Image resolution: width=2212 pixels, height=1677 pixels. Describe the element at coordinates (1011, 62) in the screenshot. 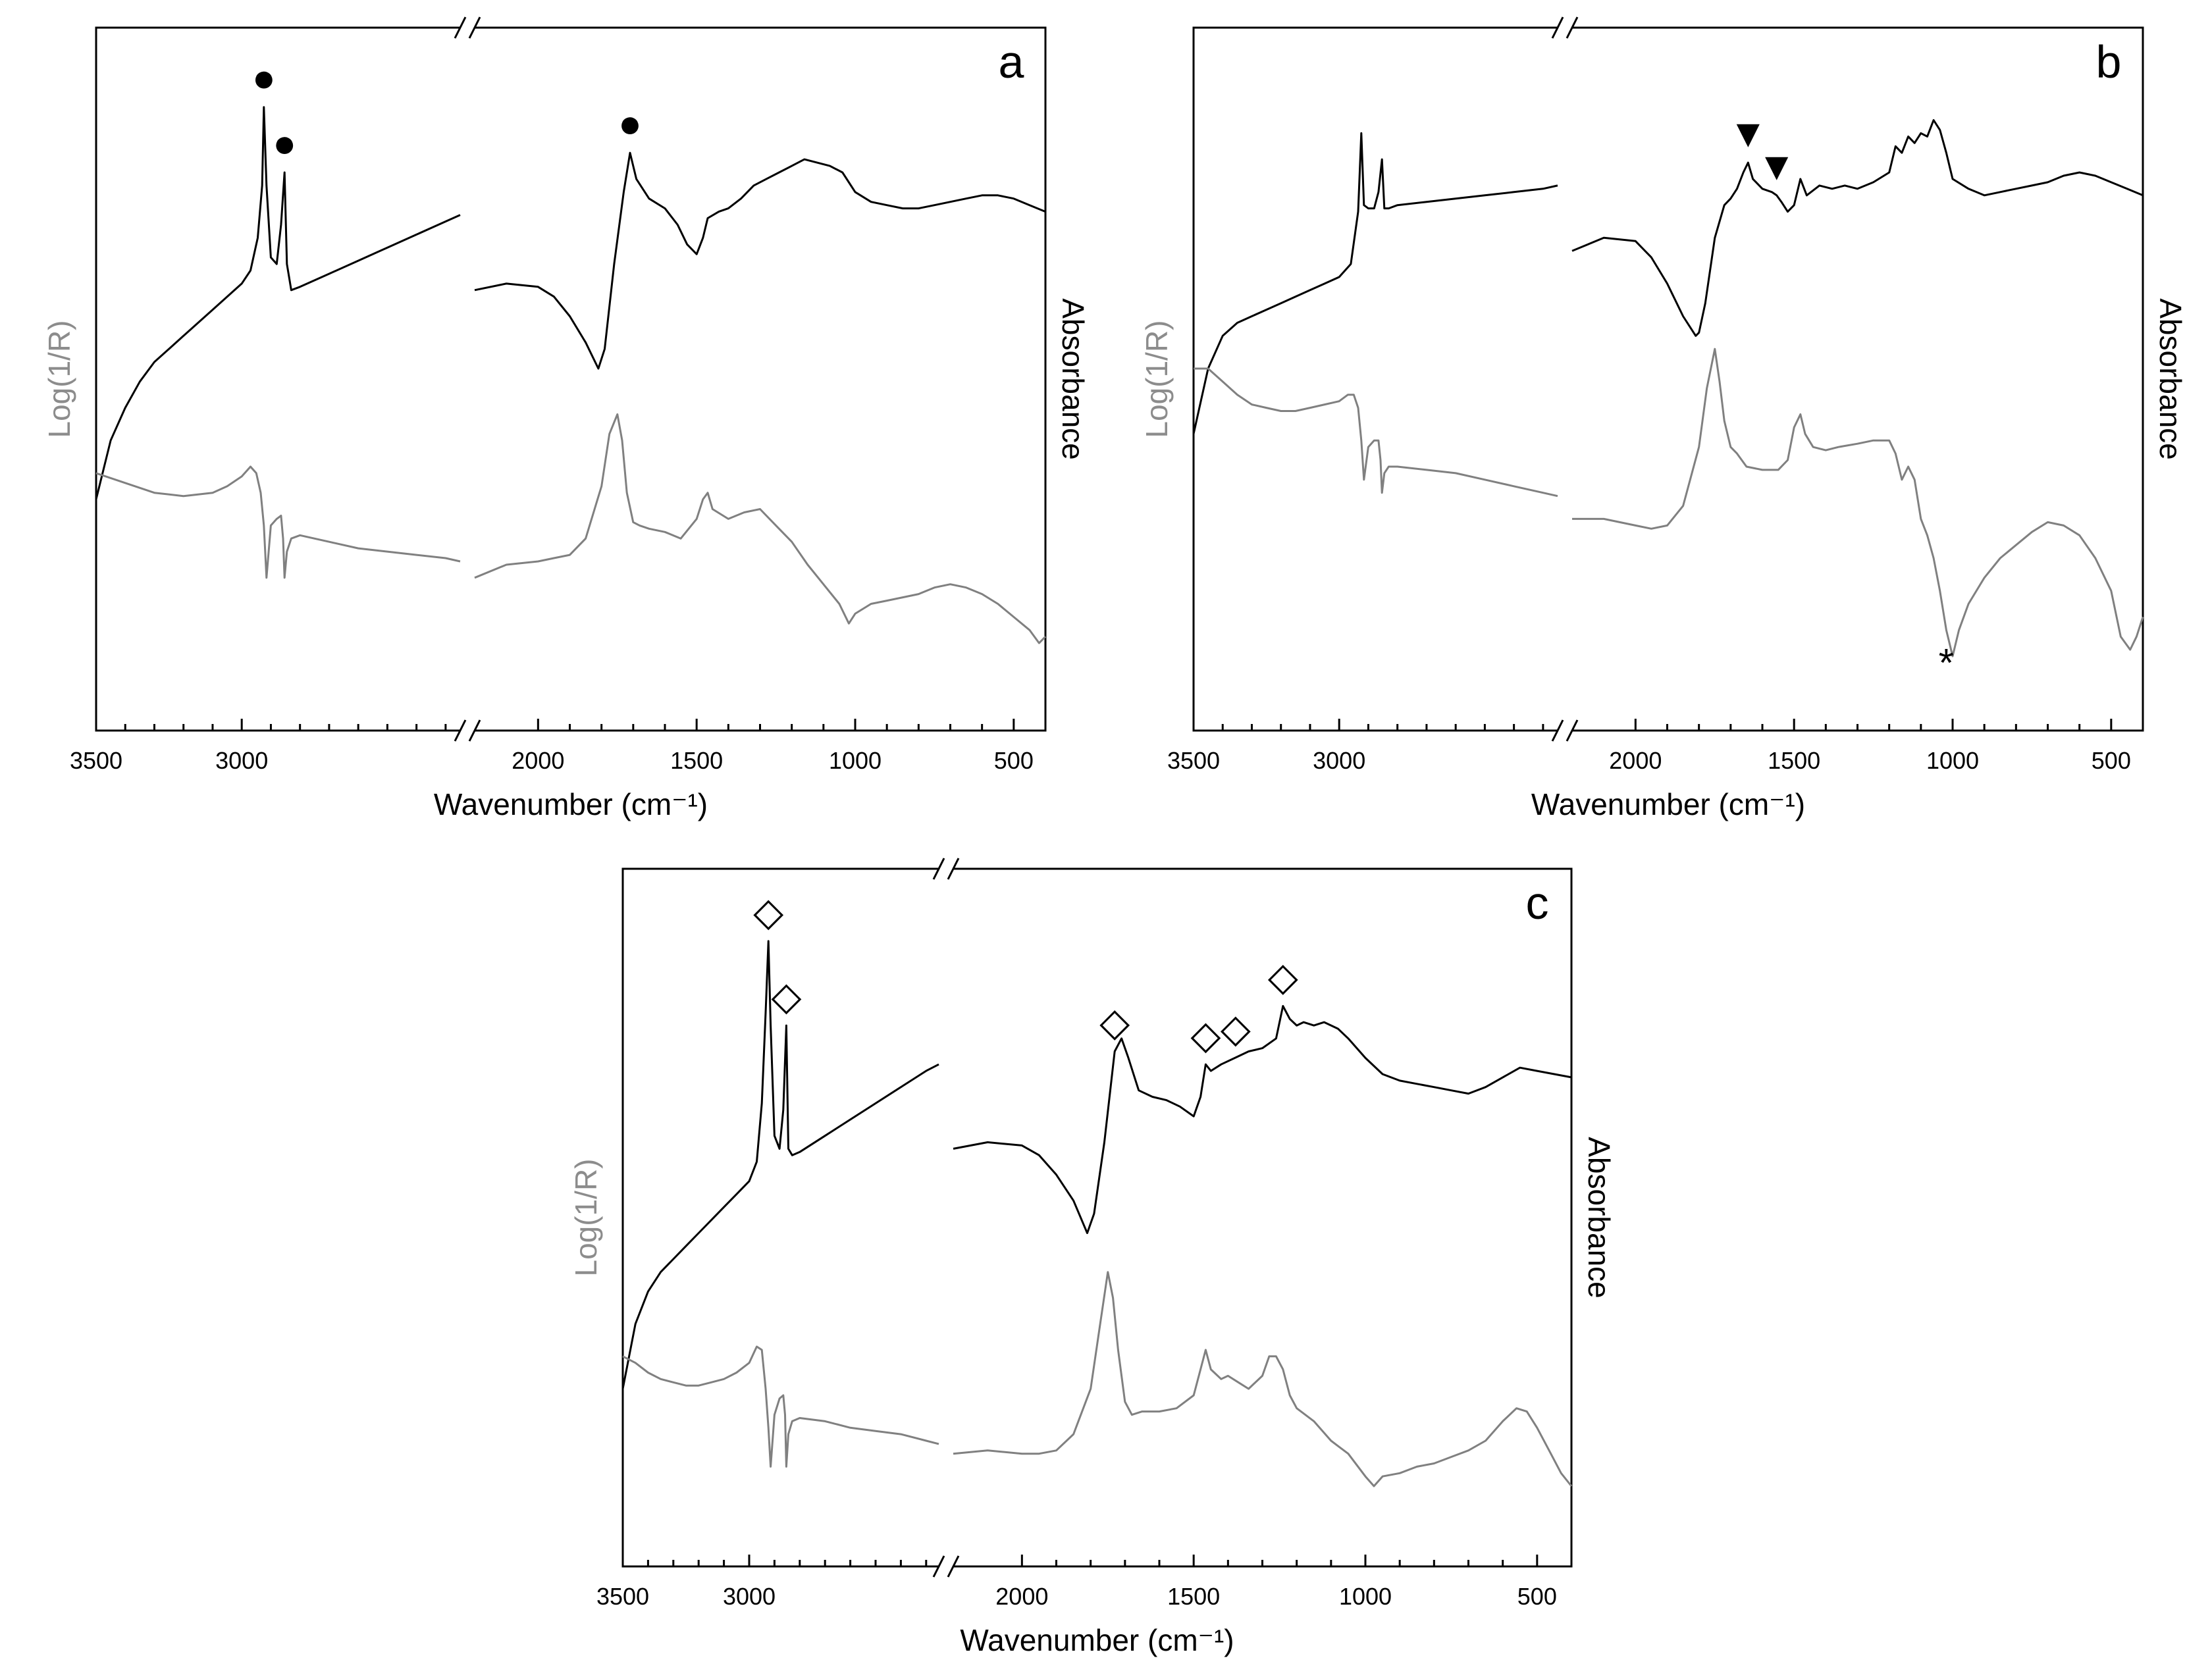

I see `panel-label: a` at that location.